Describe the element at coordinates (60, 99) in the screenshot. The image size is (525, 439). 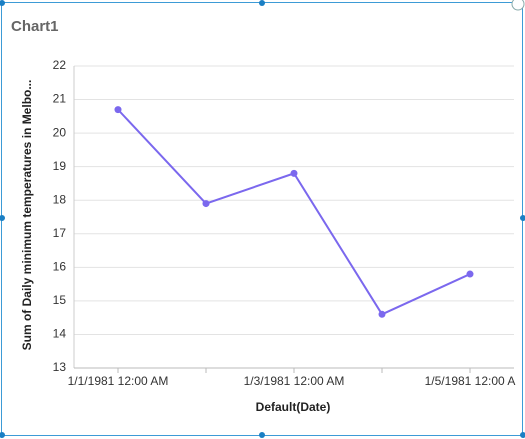
I see `y-tick-label: 21` at that location.